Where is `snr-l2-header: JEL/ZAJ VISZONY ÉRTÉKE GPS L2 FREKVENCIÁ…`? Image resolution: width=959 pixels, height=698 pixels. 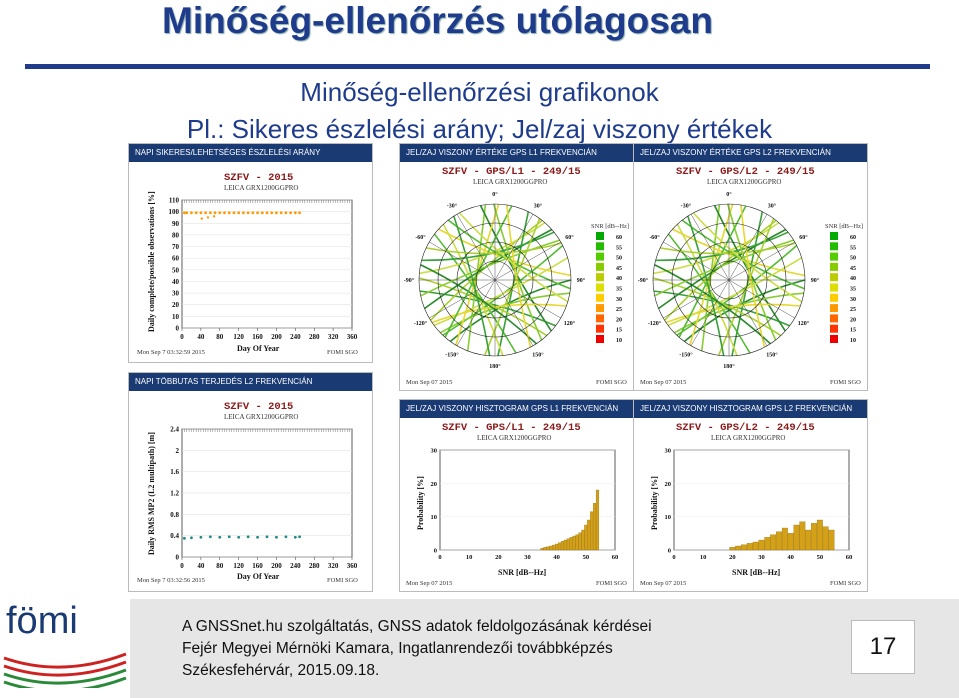
snr-l2-header: JEL/ZAJ VISZONY ÉRTÉKE GPS L2 FREKVENCIÁ… is located at coordinates (750, 153).